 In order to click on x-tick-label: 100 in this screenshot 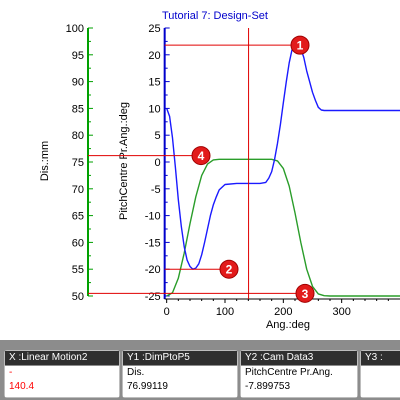, I will do `click(225, 312)`.